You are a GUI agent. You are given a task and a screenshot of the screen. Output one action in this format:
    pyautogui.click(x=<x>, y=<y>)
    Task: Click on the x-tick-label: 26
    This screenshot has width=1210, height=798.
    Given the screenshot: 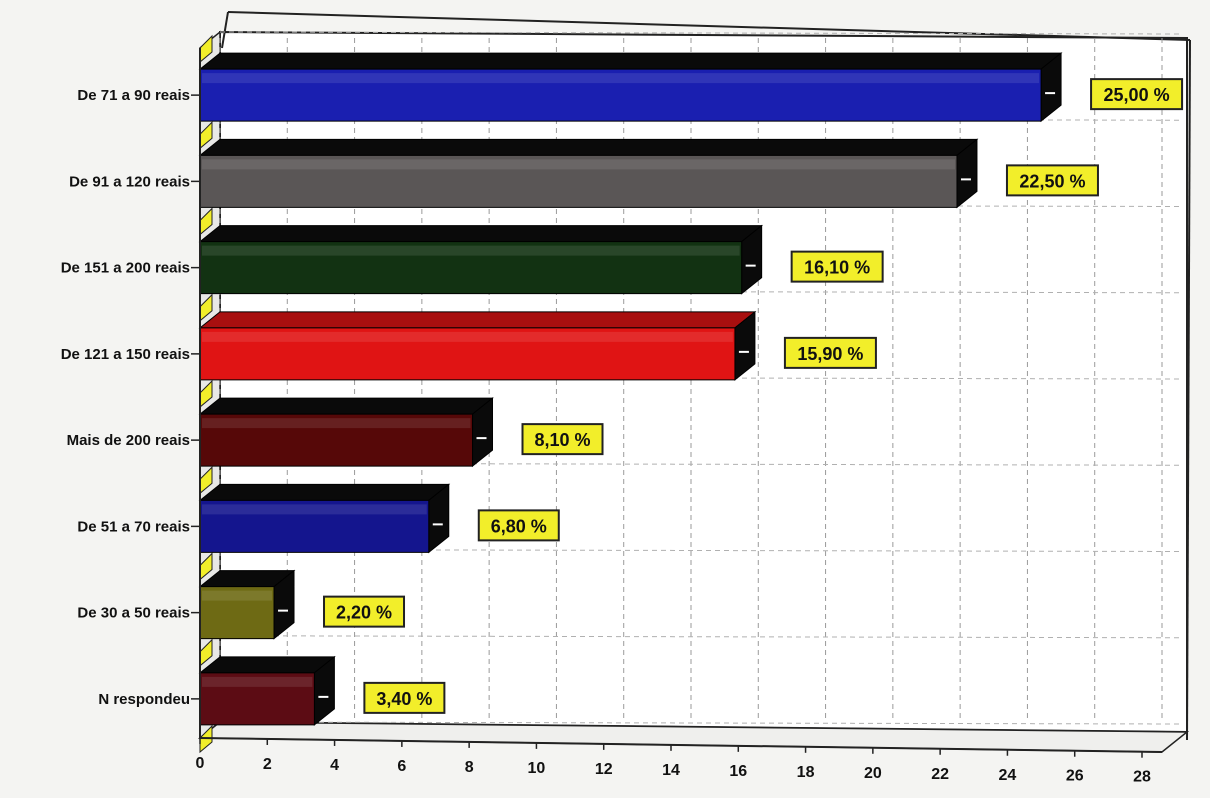 What is the action you would take?
    pyautogui.click(x=1075, y=776)
    